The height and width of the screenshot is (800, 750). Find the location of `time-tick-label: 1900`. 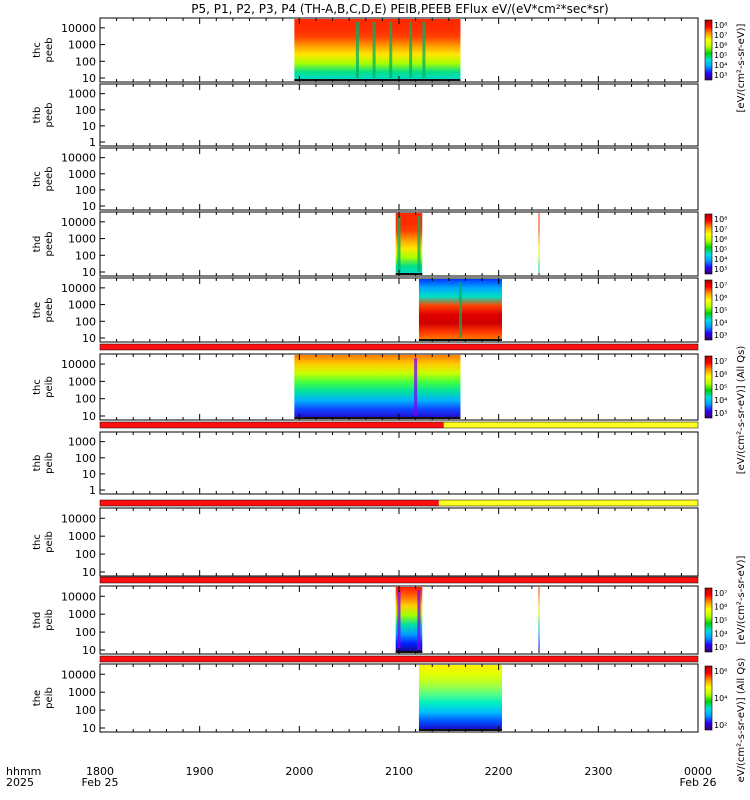

time-tick-label: 1900 is located at coordinates (200, 771).